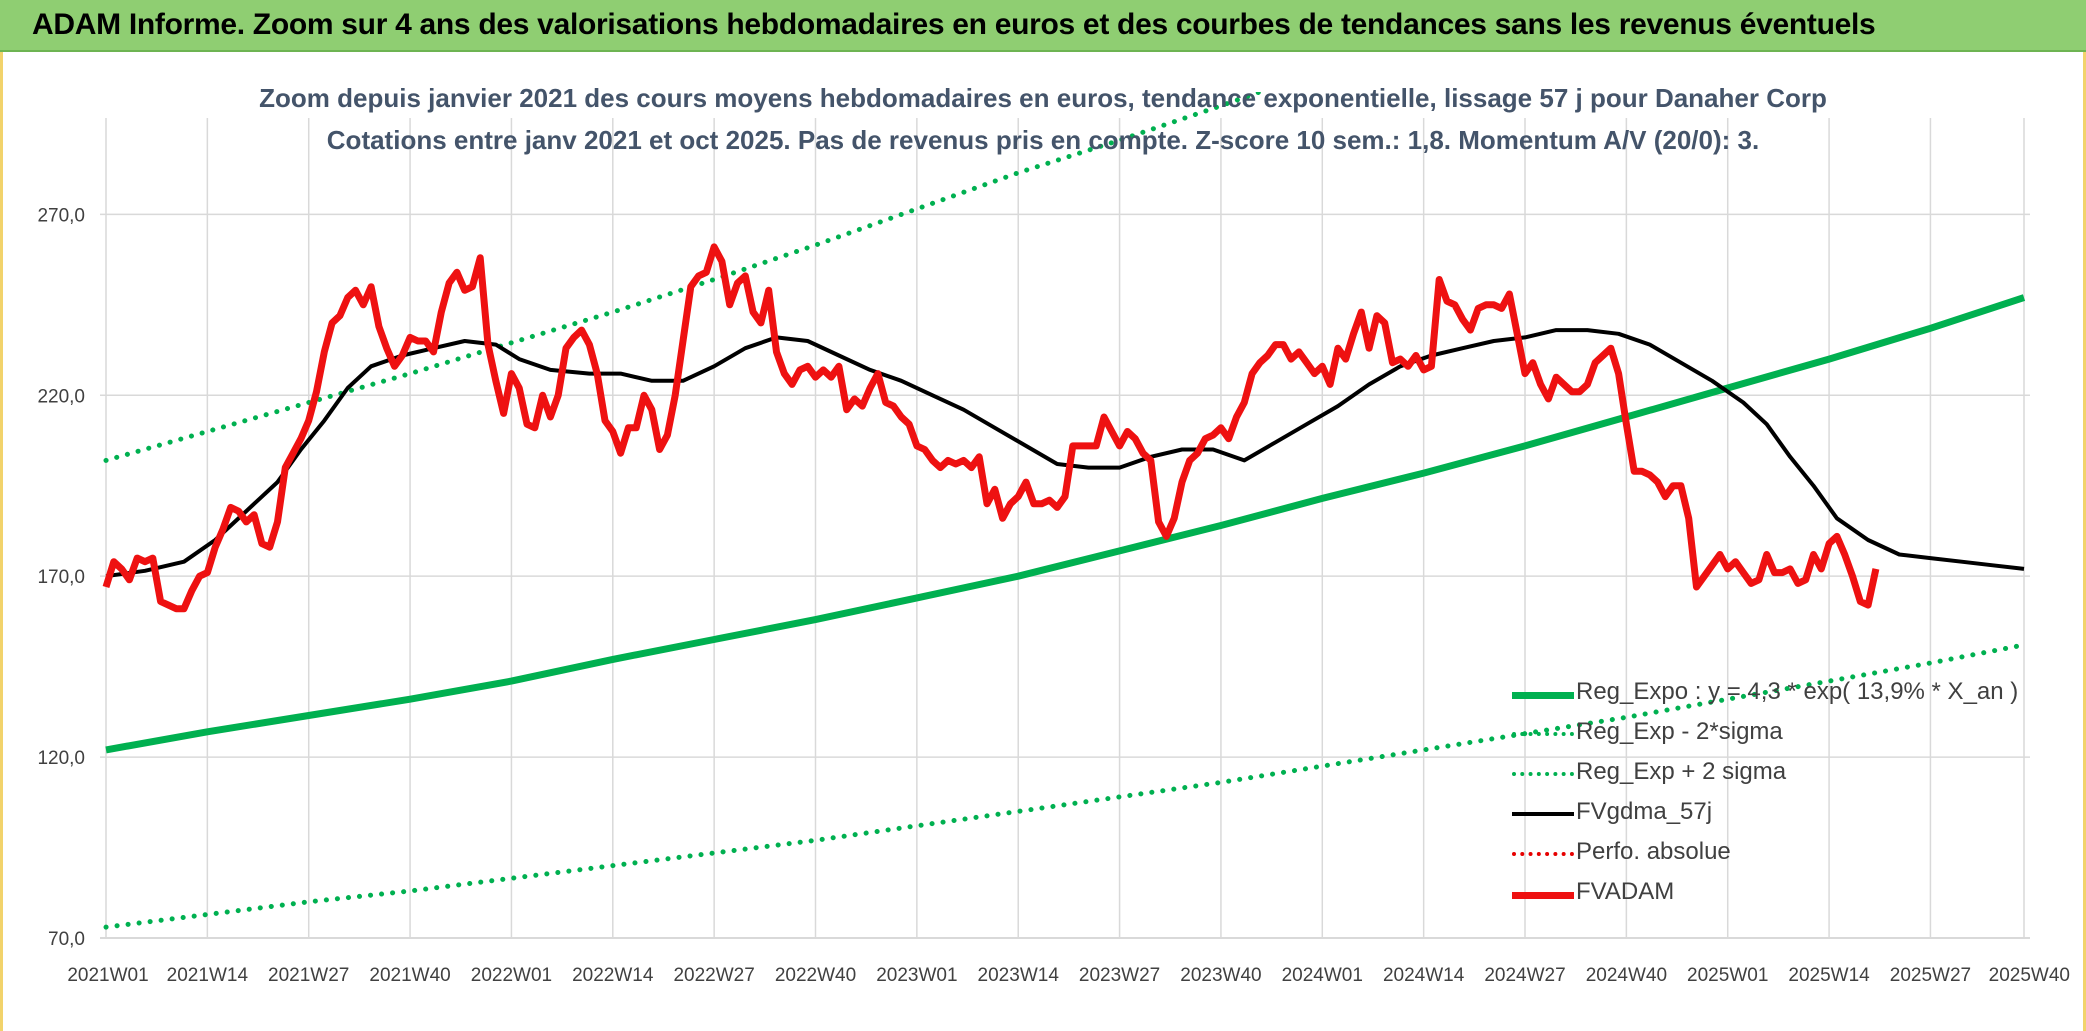 The height and width of the screenshot is (1031, 2086). Describe the element at coordinates (61, 215) in the screenshot. I see `y-tick-label: 270,0` at that location.